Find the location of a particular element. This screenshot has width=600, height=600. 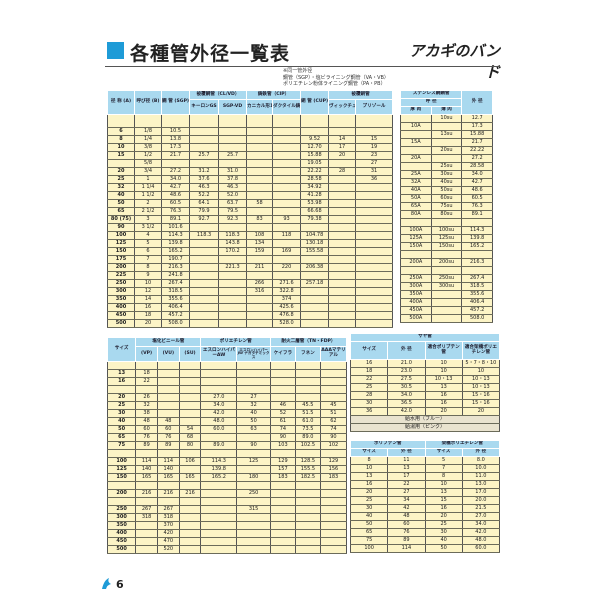

col-size: サイズ is located at coordinates (369, 452).